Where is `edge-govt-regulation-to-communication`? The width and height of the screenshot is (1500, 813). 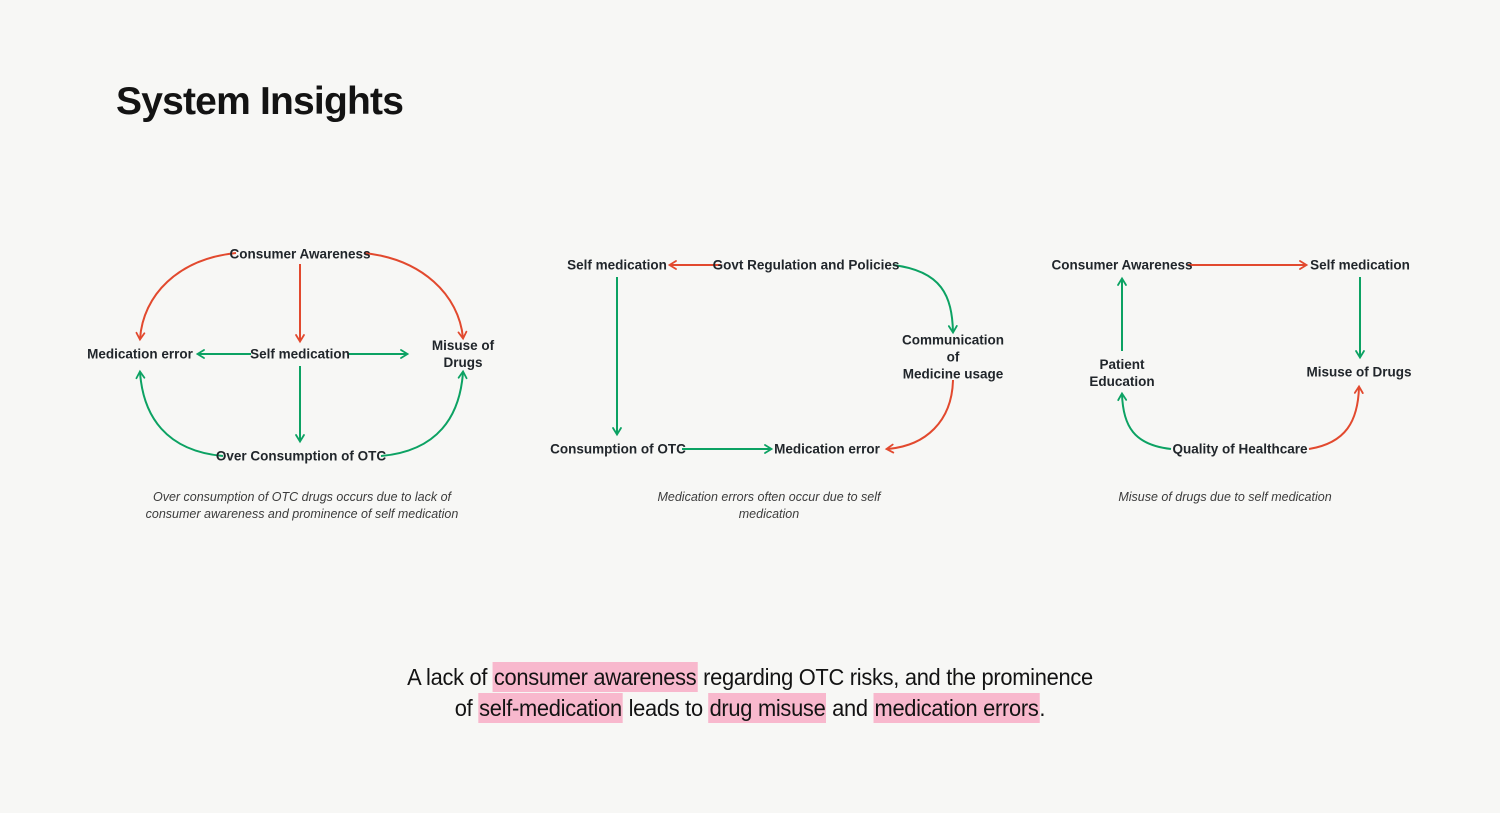 edge-govt-regulation-to-communication is located at coordinates (925, 299).